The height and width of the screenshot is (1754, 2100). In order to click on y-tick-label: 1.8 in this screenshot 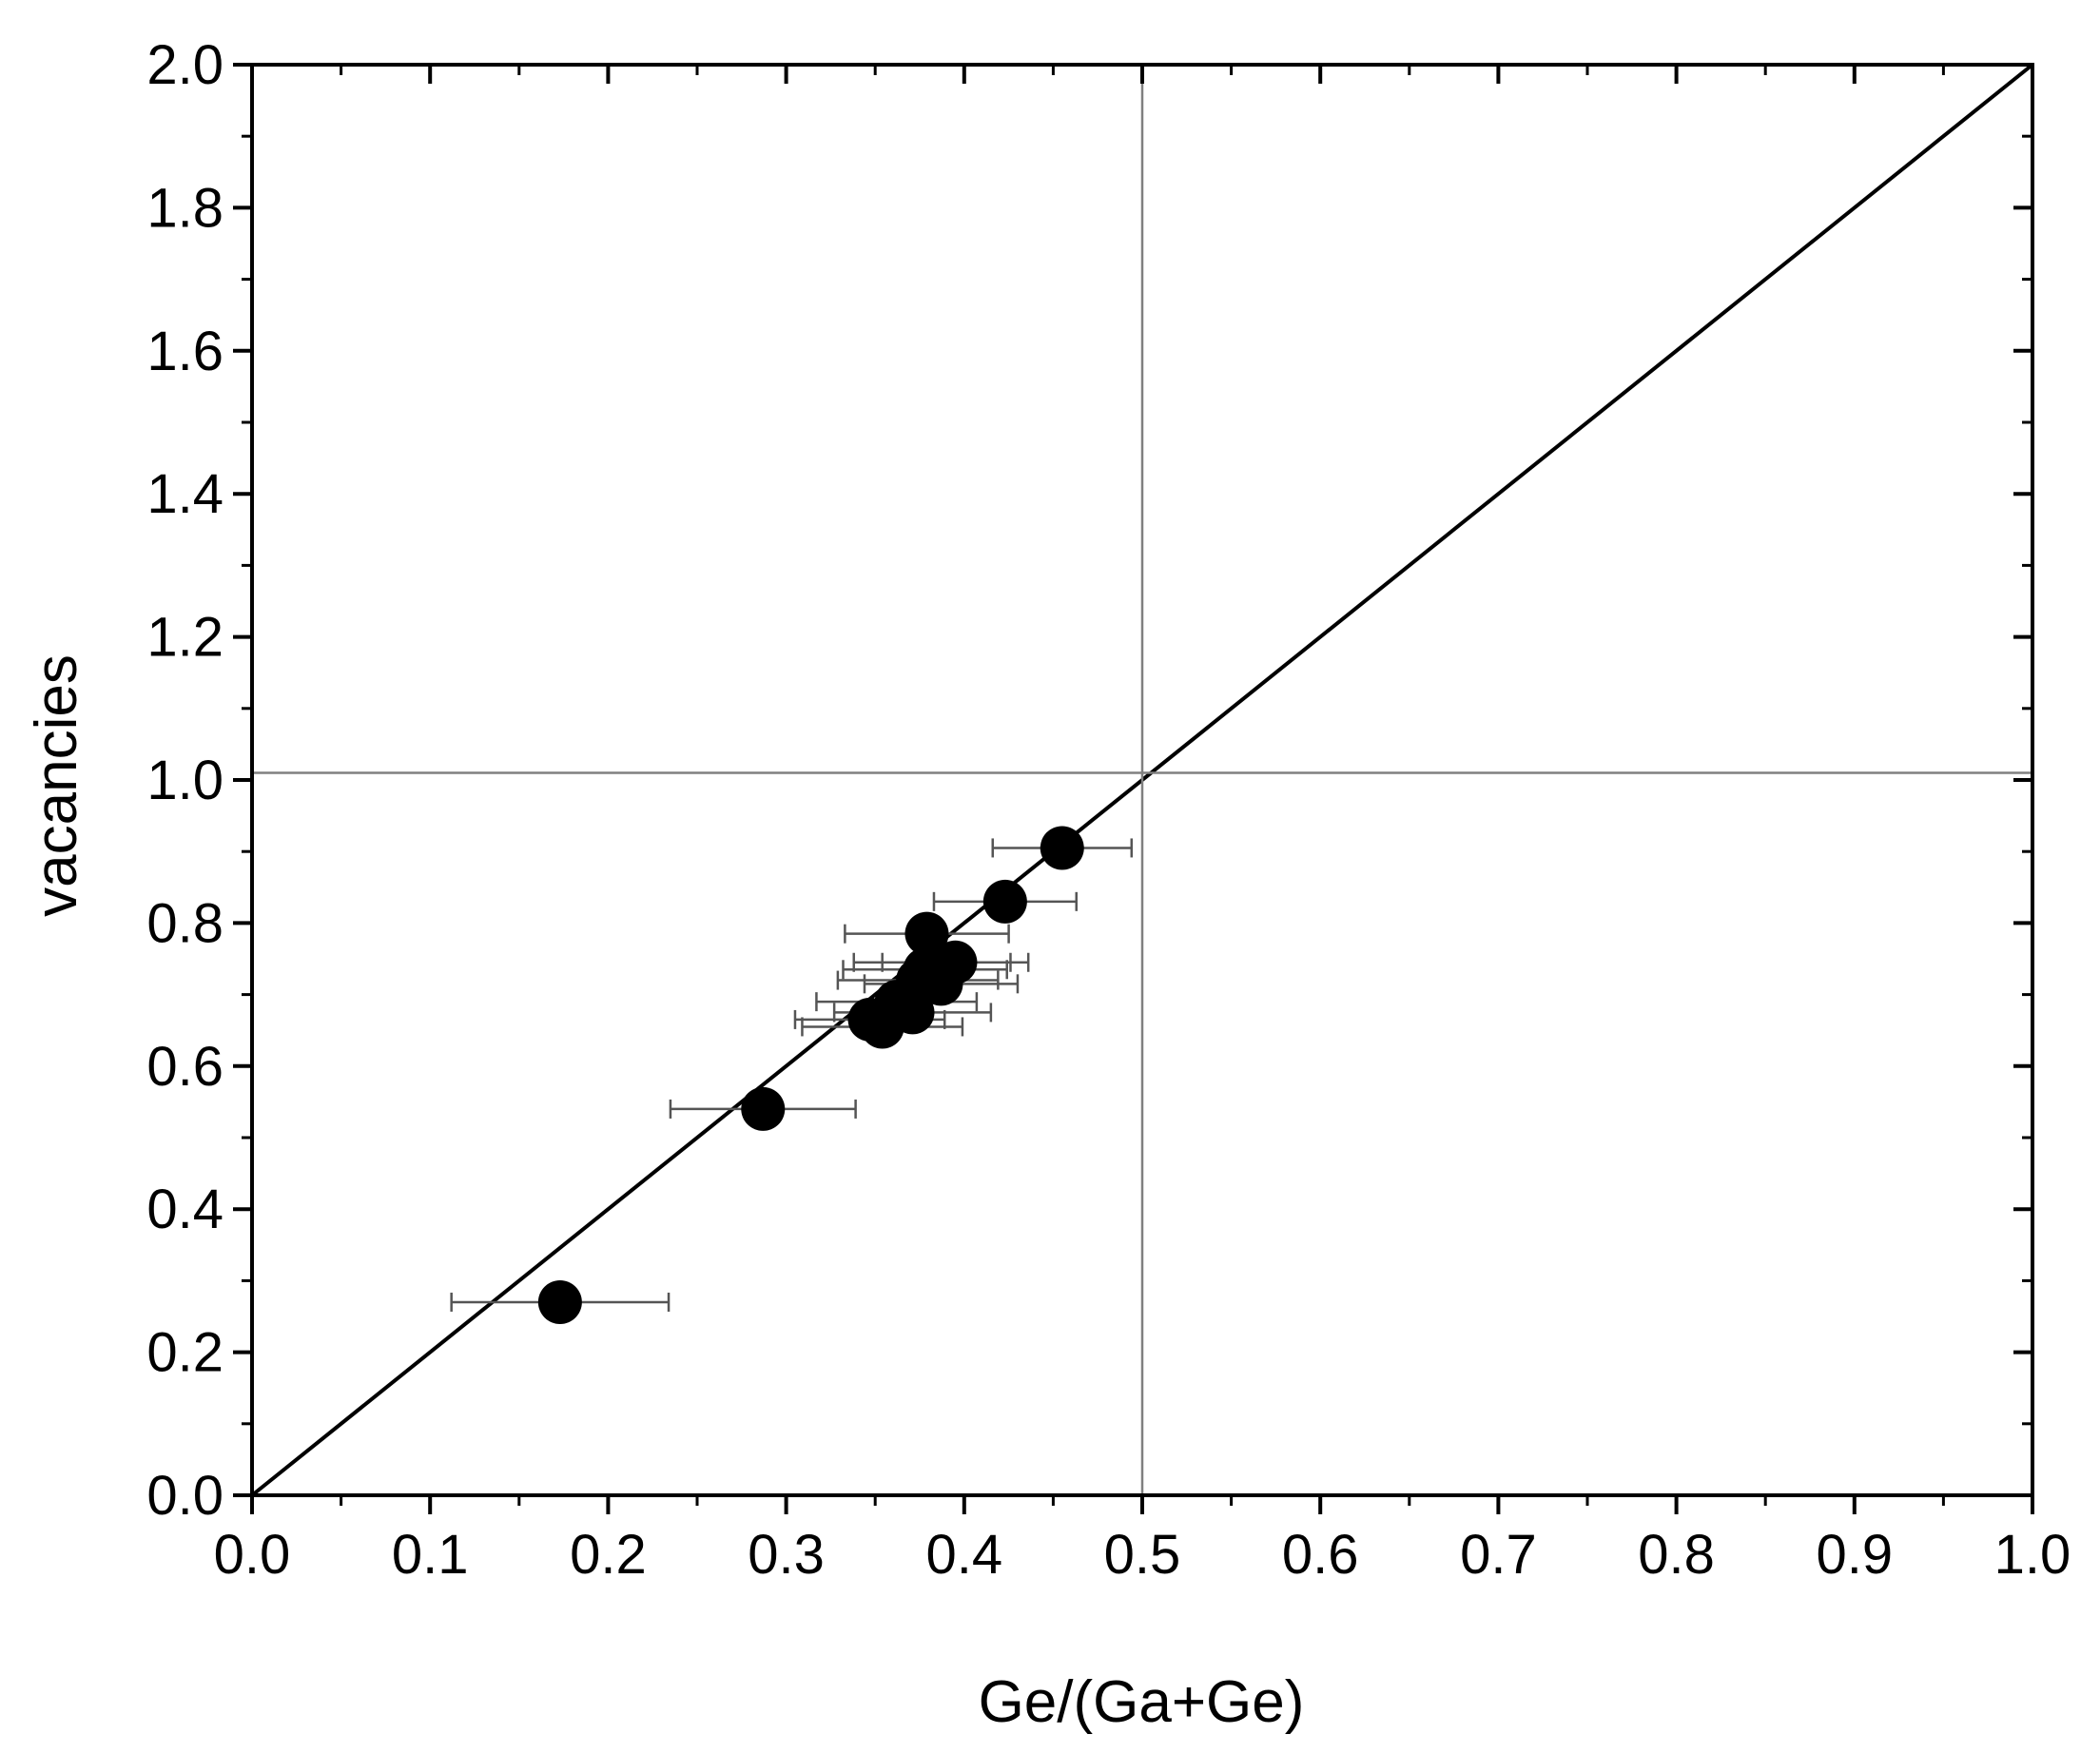, I will do `click(185, 208)`.